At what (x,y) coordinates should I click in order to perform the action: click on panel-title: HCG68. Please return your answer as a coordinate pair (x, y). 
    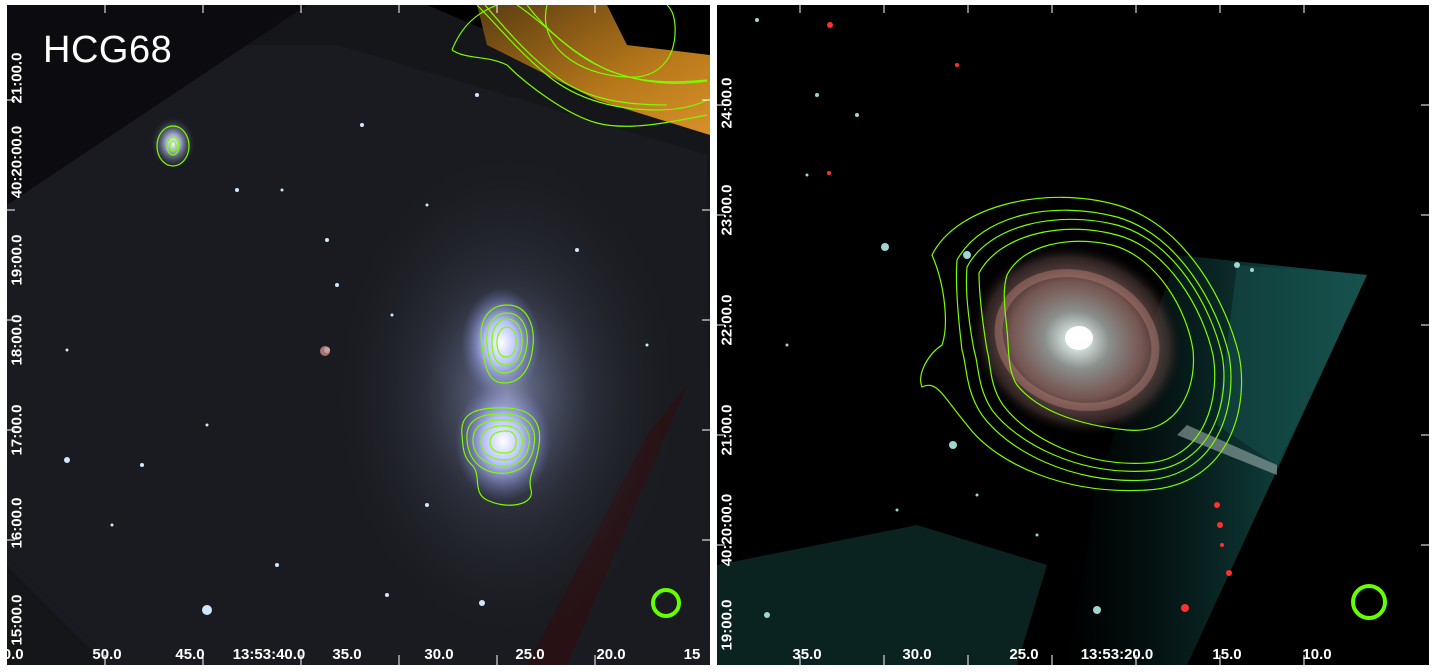
    Looking at the image, I should click on (108, 50).